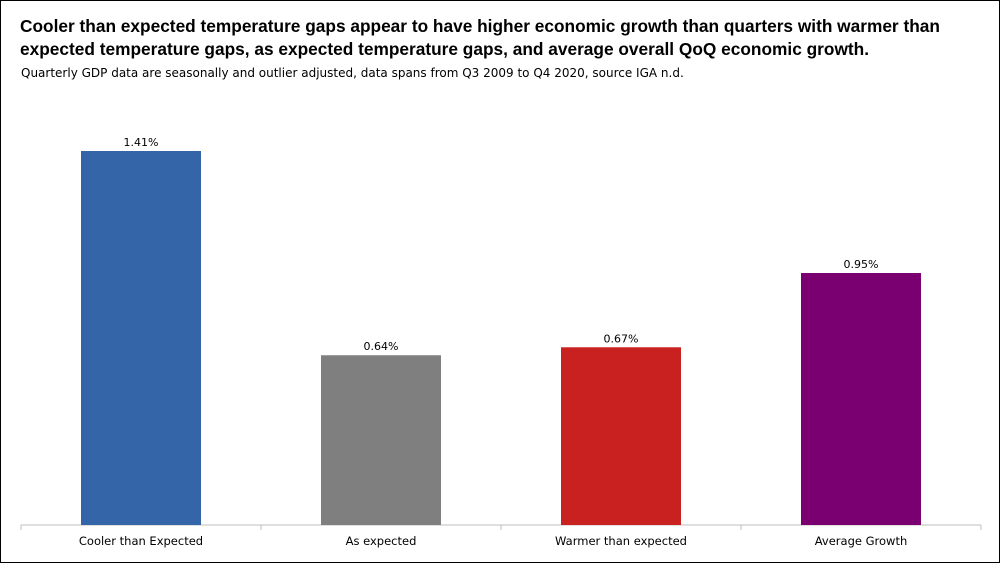 The image size is (1000, 563). Describe the element at coordinates (861, 541) in the screenshot. I see `x-axis-category-label: Average Growth` at that location.